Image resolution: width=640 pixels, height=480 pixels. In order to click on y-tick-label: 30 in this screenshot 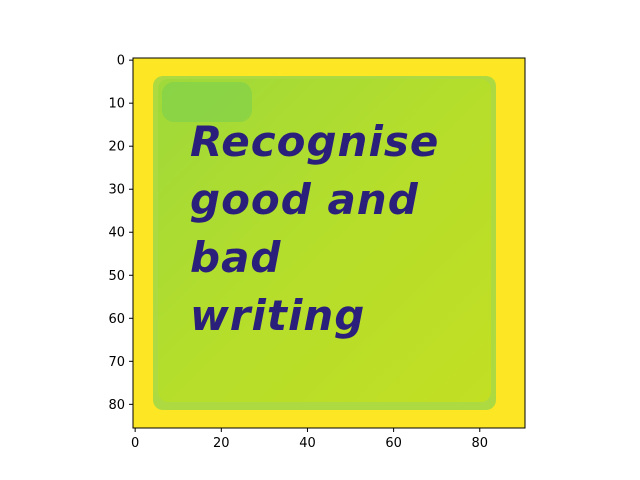, I will do `click(116, 190)`.